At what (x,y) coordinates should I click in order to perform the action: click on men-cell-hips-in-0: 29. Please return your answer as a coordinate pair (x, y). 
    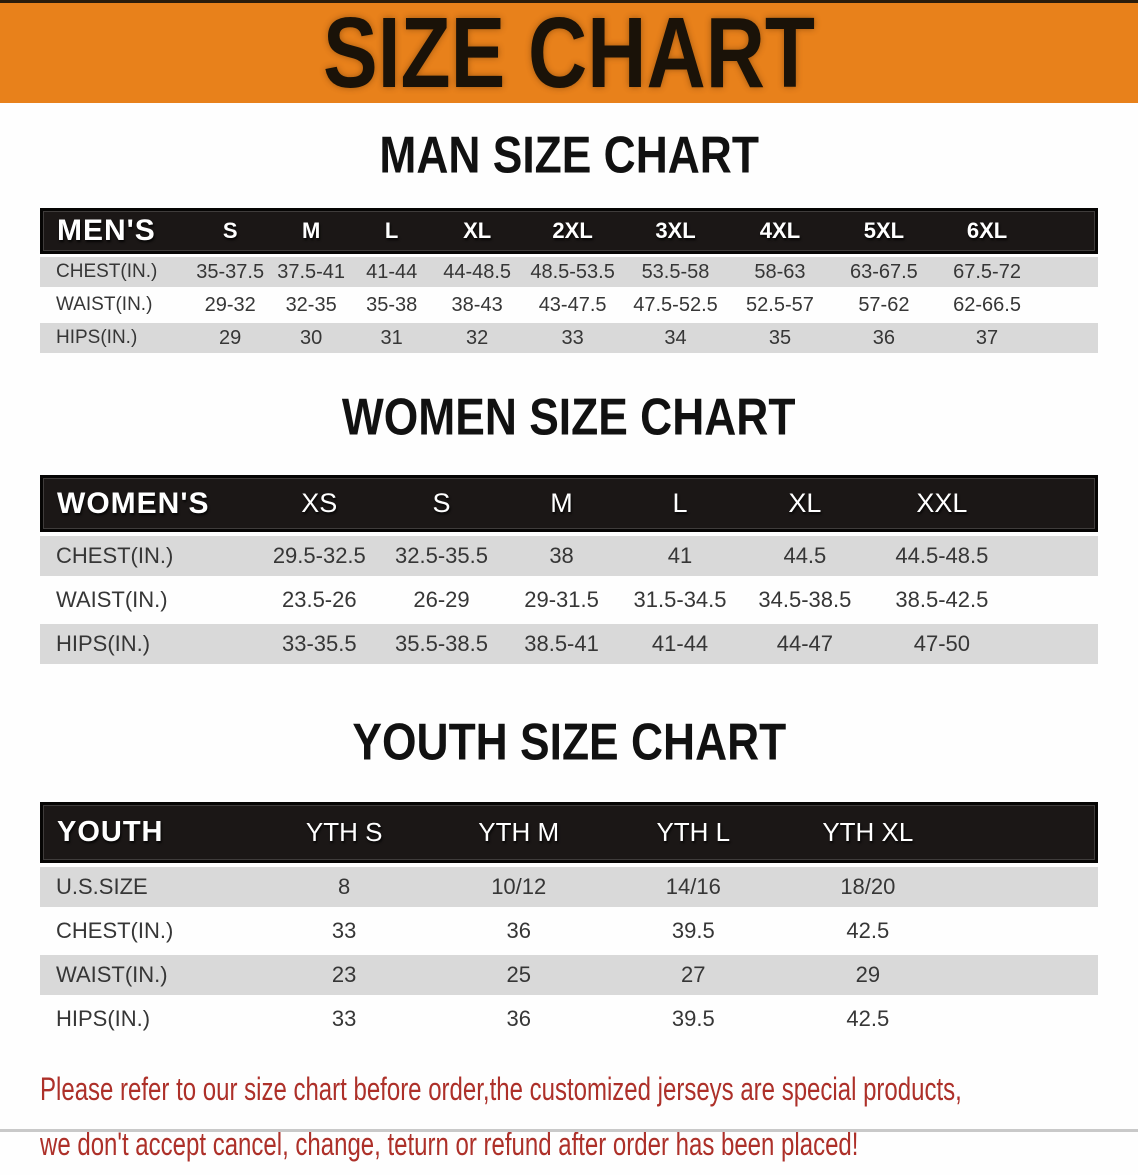
    Looking at the image, I should click on (230, 337).